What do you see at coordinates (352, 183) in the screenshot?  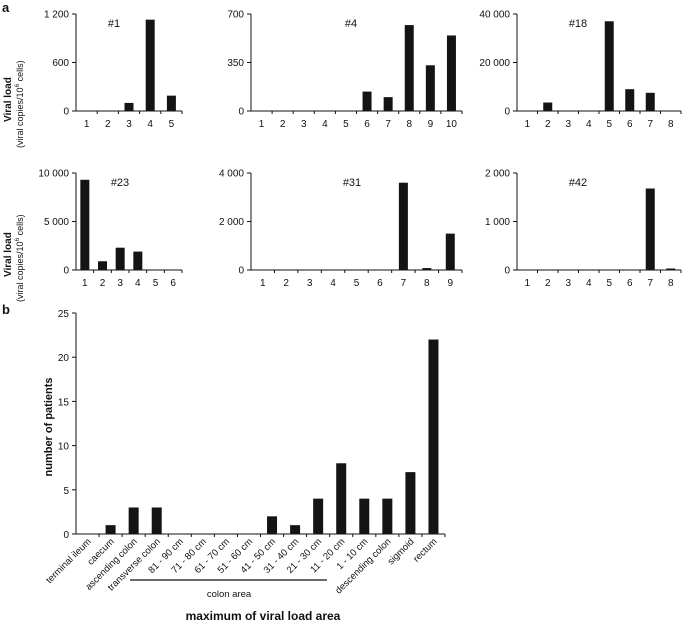 I see `chart-title: #31` at bounding box center [352, 183].